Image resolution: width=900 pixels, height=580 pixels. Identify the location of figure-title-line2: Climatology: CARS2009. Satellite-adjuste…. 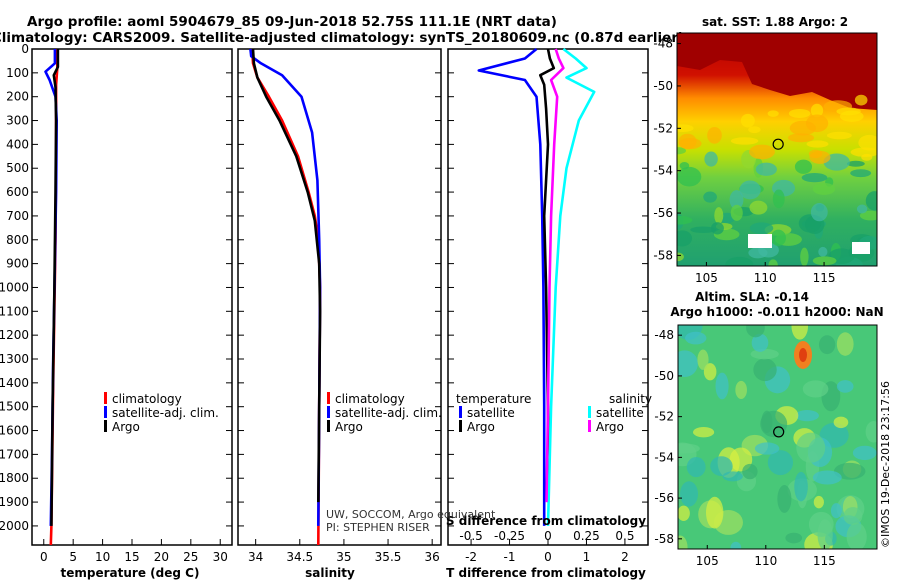
(342, 38).